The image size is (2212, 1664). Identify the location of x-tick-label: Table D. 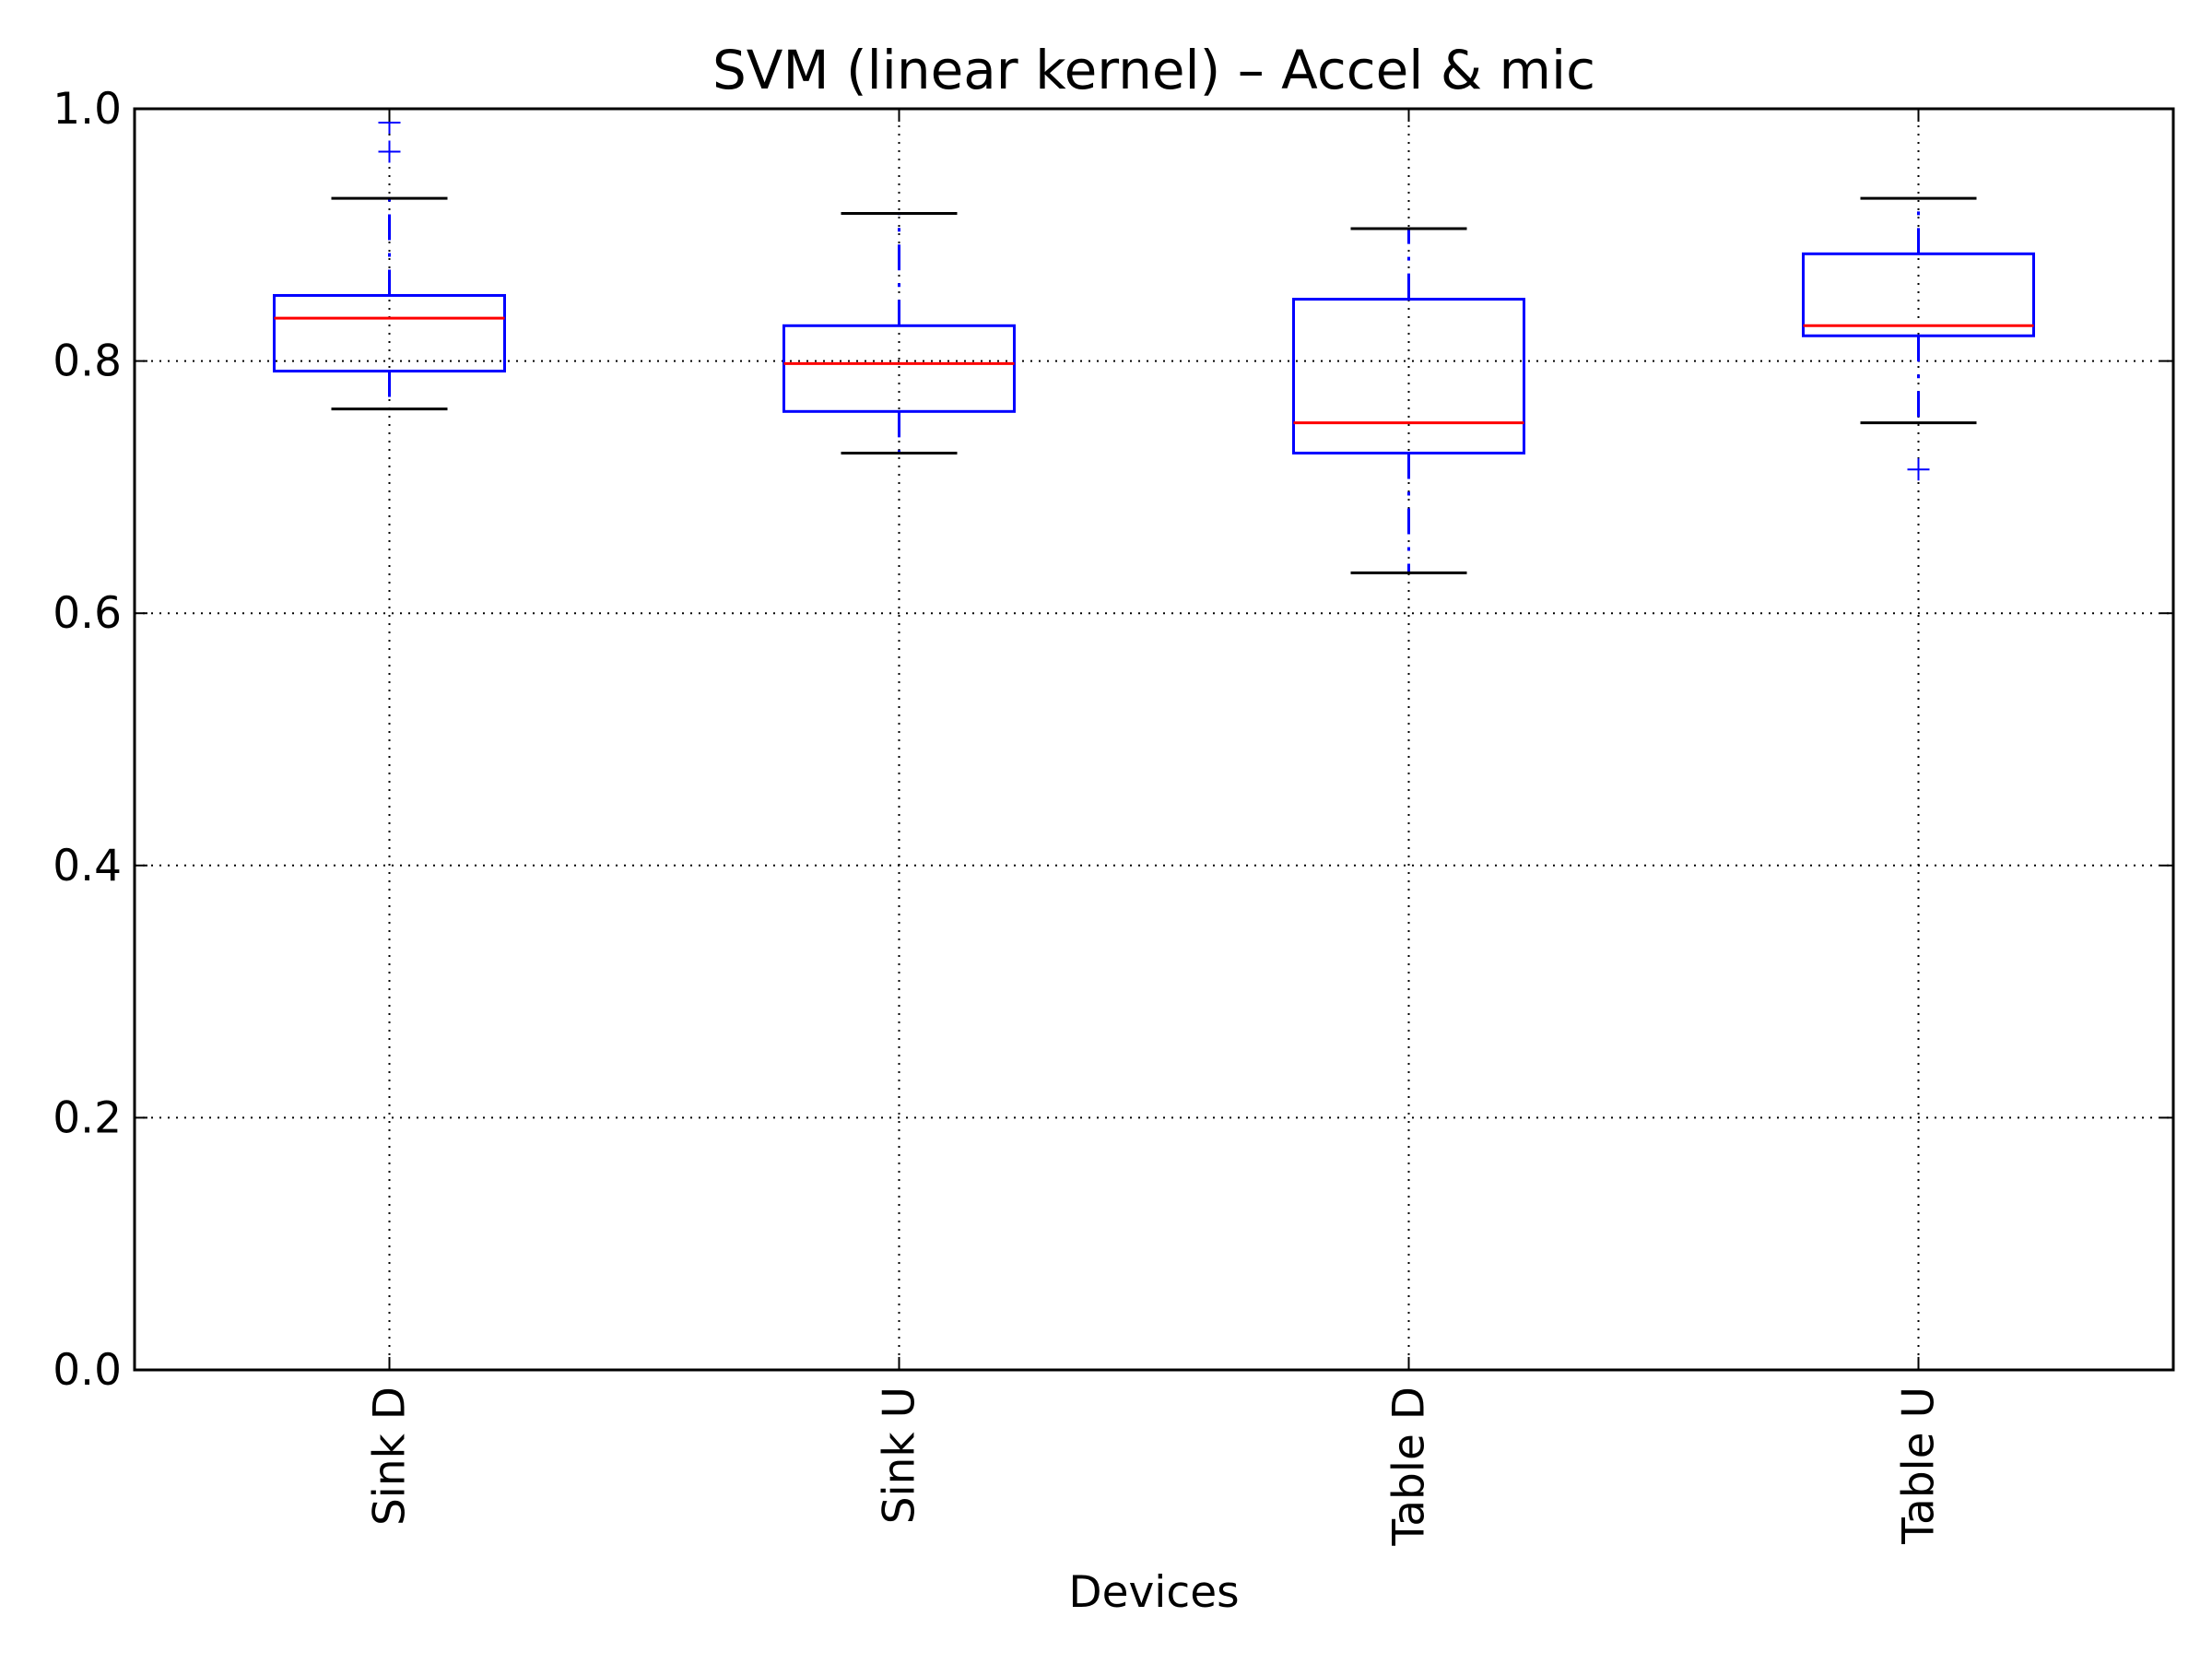
(1409, 1467).